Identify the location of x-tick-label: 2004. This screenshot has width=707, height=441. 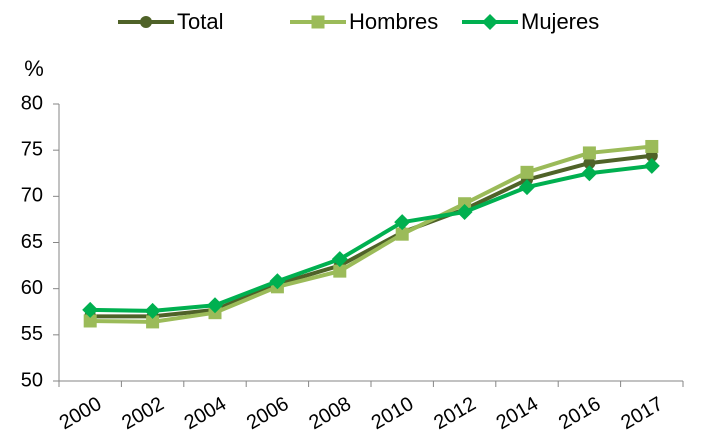
(206, 413).